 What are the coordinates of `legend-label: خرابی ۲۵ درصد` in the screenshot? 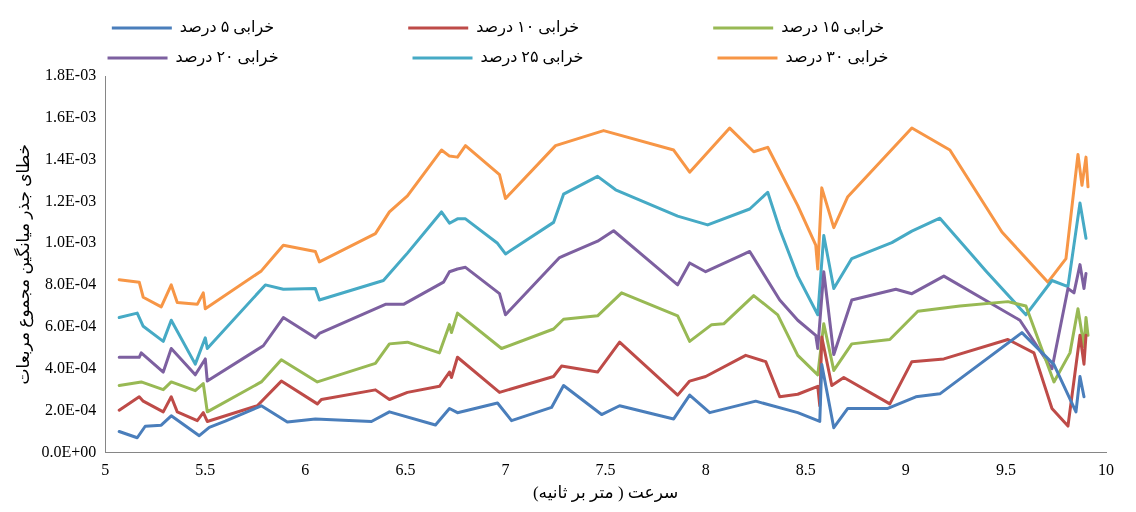 It's located at (592, 58).